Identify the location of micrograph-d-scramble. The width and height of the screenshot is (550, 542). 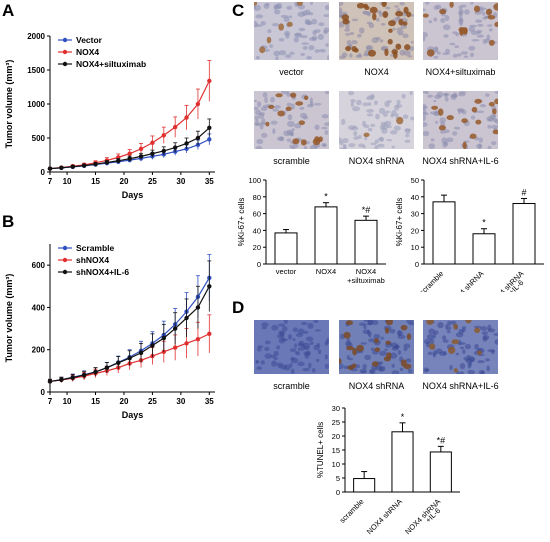
(291, 347).